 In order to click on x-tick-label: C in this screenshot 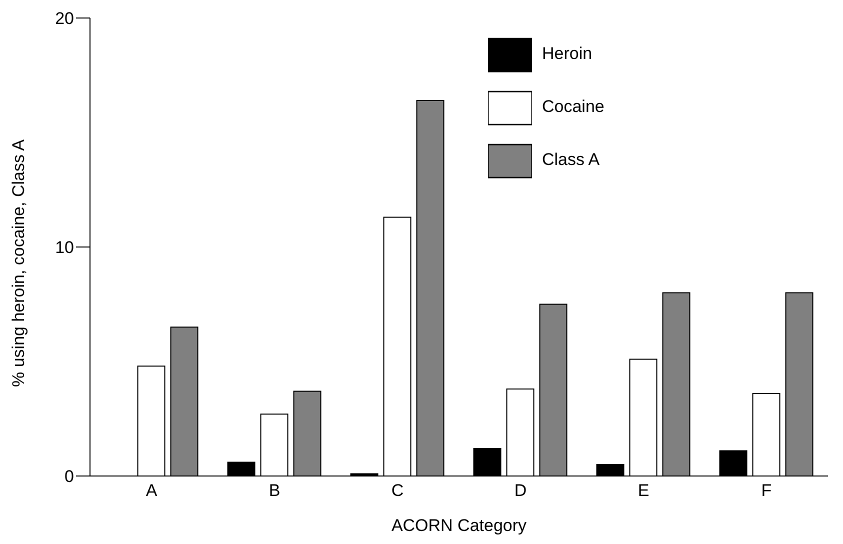, I will do `click(397, 490)`.